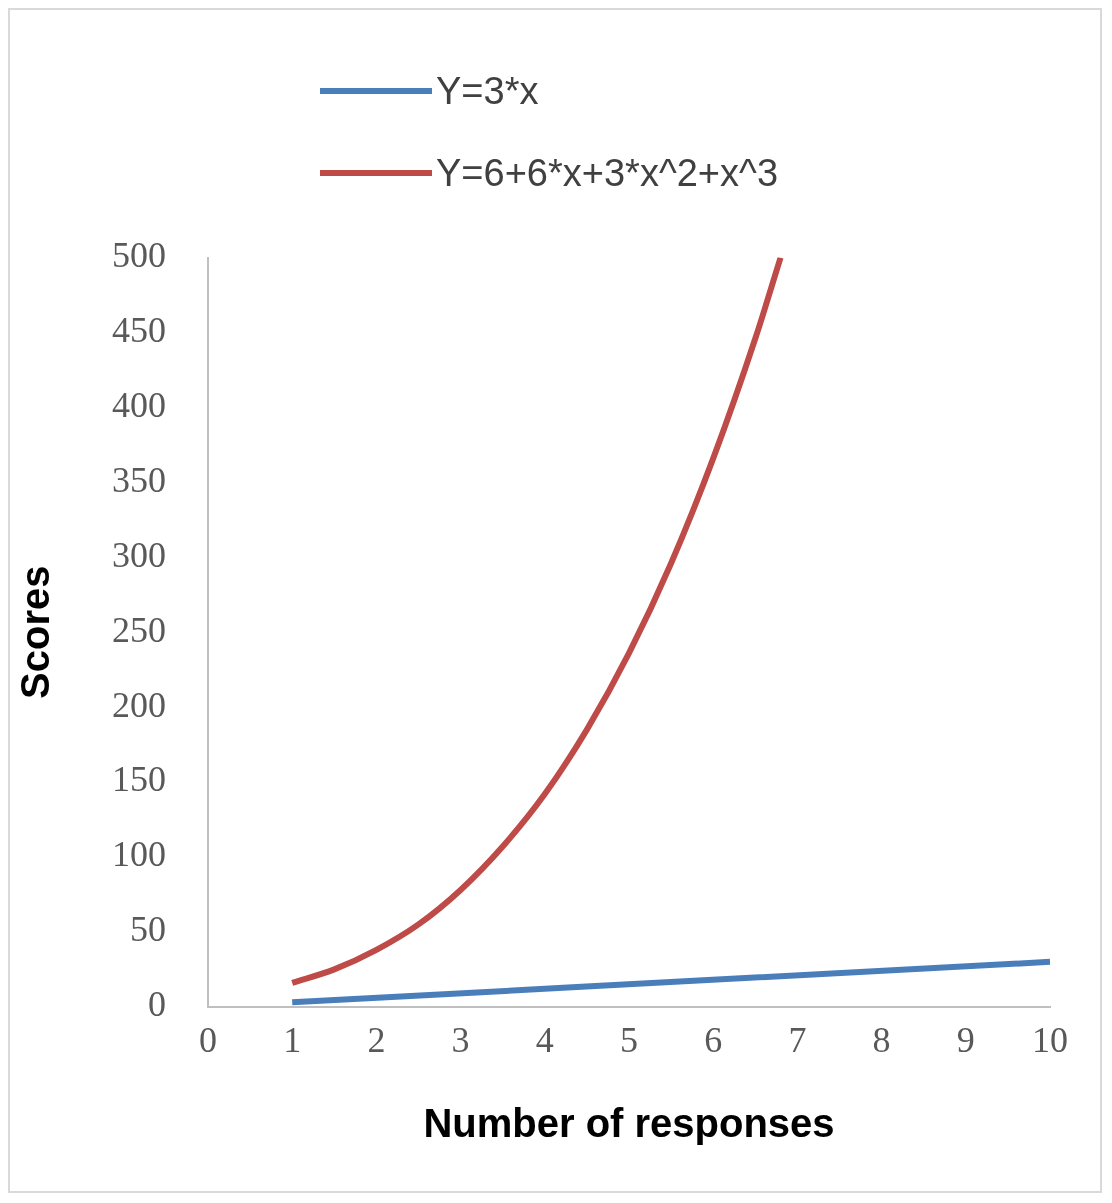  Describe the element at coordinates (139, 479) in the screenshot. I see `y-tick-label: 350` at that location.